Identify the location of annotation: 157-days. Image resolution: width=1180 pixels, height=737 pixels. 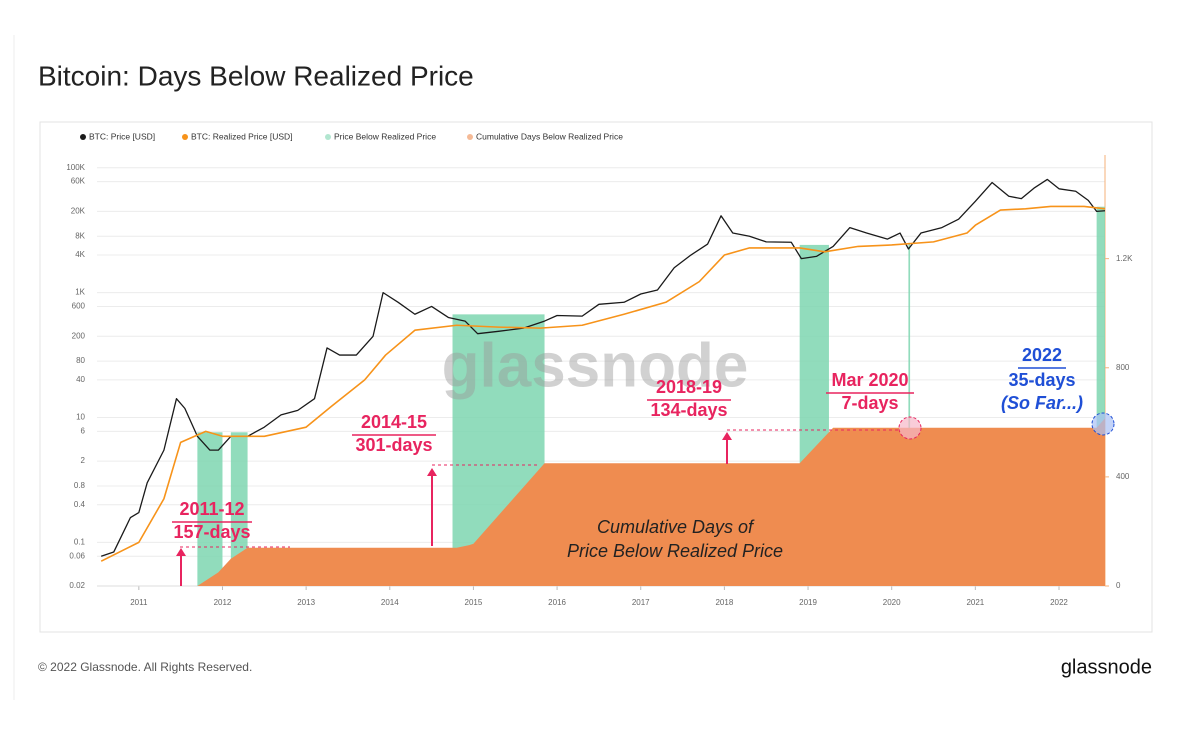
(211, 532).